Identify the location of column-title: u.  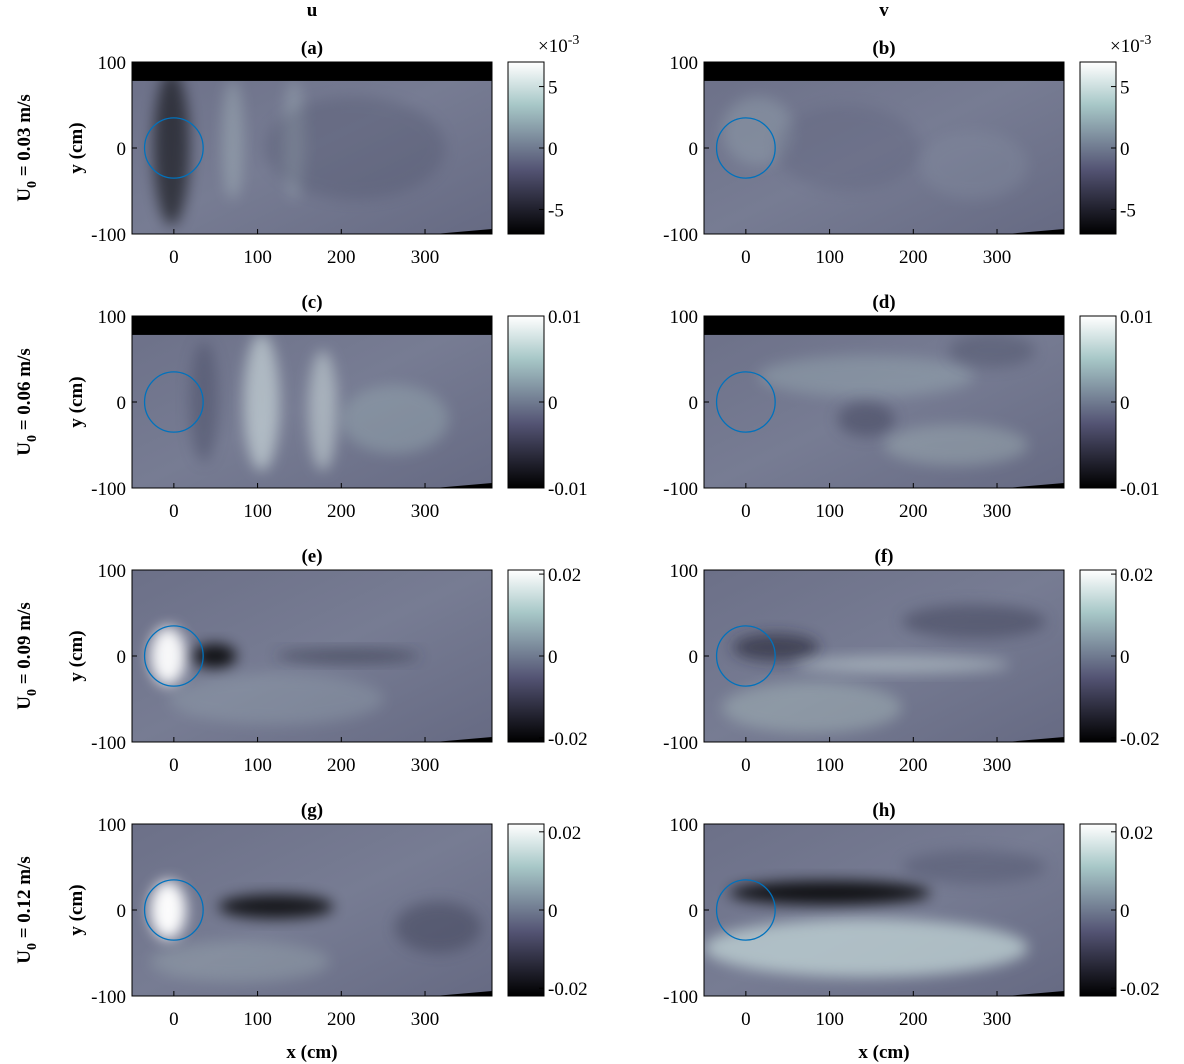
(312, 10).